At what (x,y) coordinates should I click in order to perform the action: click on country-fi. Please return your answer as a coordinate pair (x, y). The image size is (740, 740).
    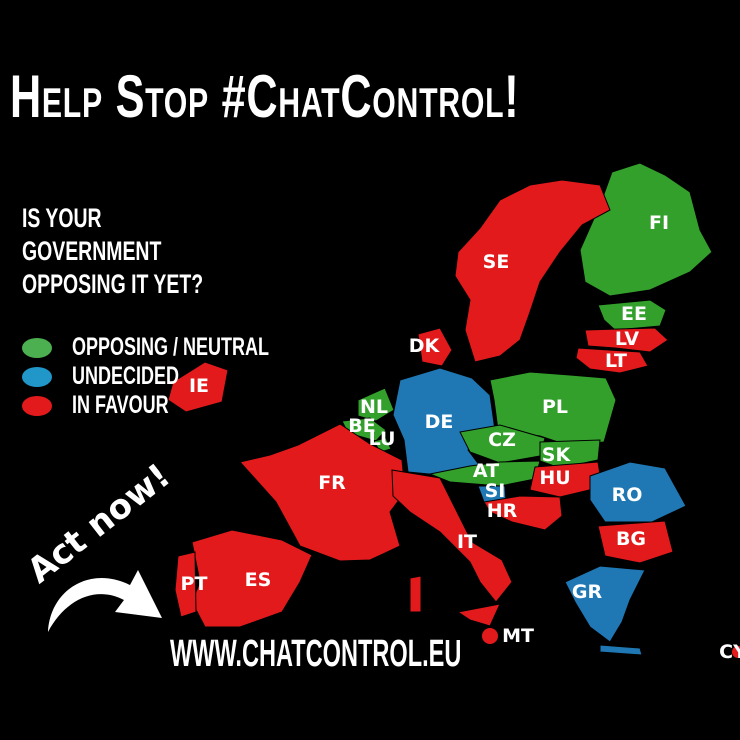
    Looking at the image, I should click on (646, 229).